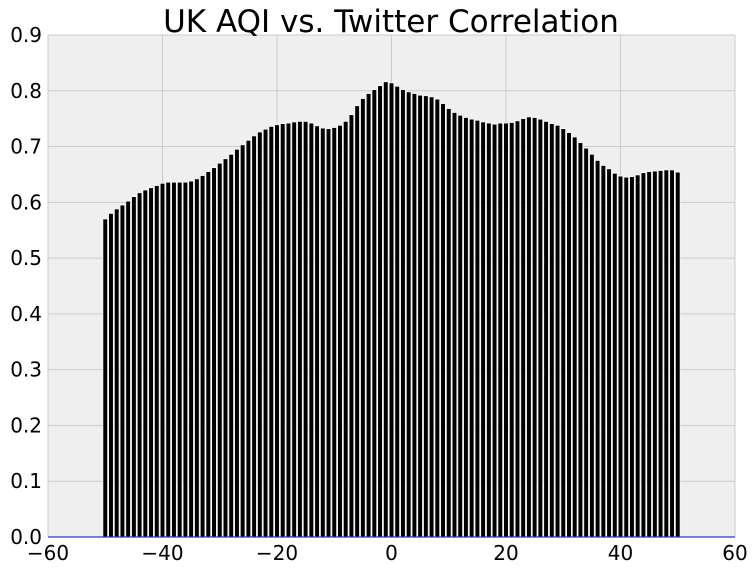  Describe the element at coordinates (26, 147) in the screenshot. I see `y-tick-label: 0.7` at that location.